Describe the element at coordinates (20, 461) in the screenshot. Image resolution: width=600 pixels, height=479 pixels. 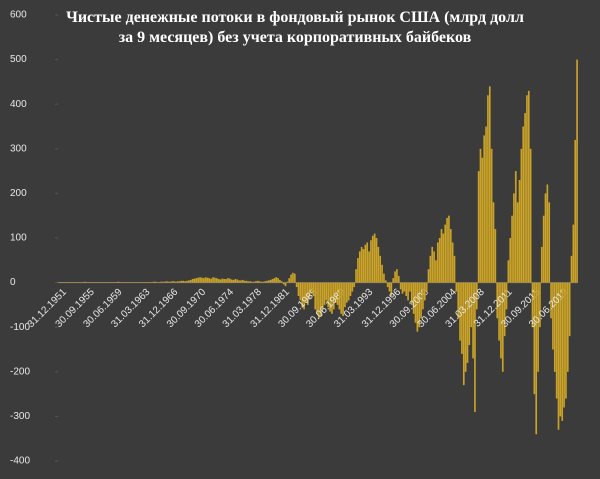
I see `y-tick-label: -400` at that location.